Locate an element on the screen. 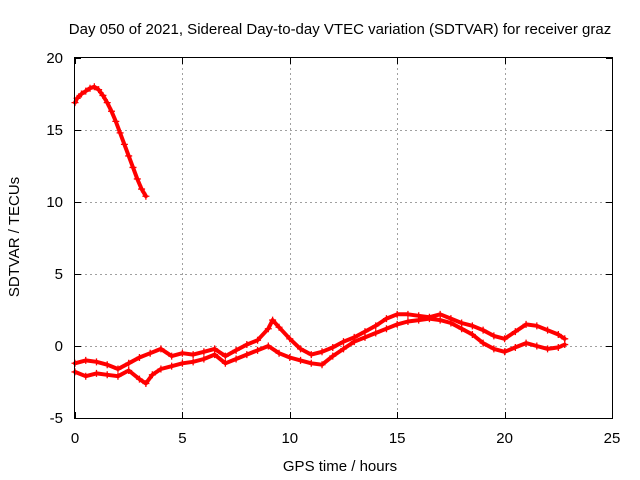 The height and width of the screenshot is (480, 640). x-tick-label: 25 is located at coordinates (612, 438).